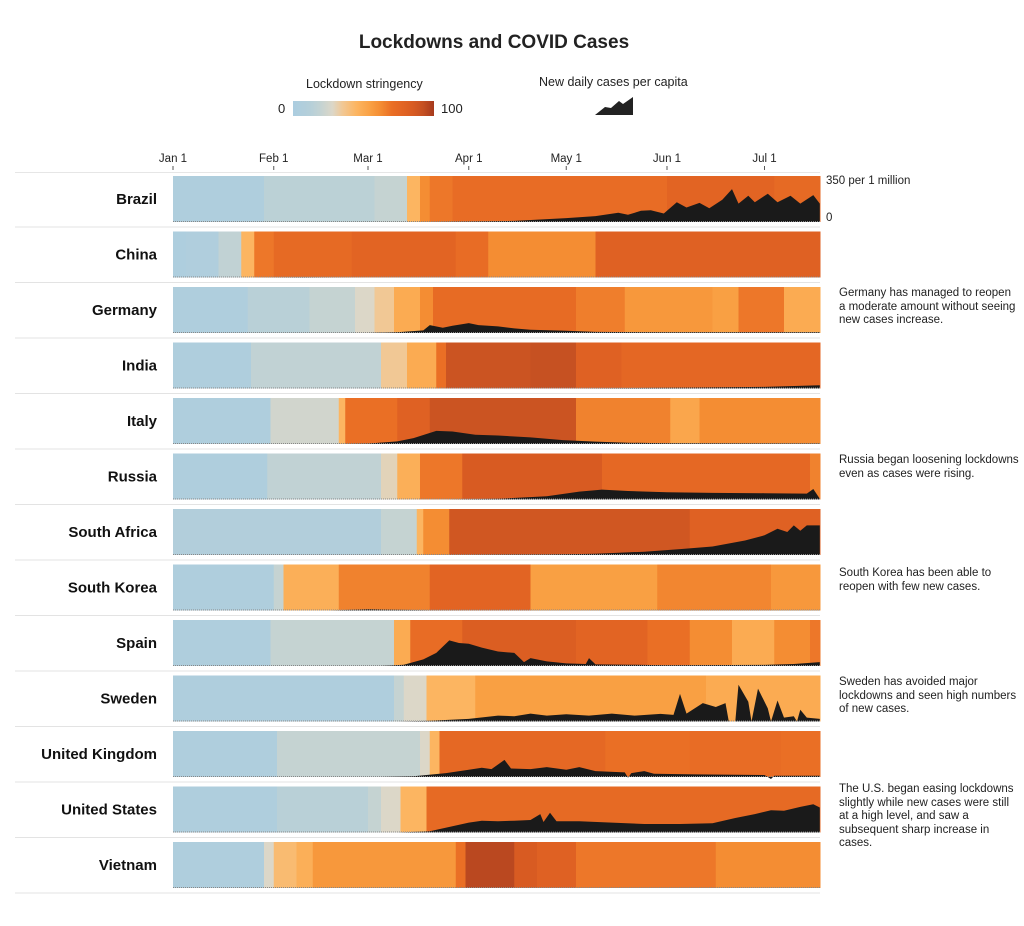  Describe the element at coordinates (109, 810) in the screenshot. I see `country-label: United States` at that location.